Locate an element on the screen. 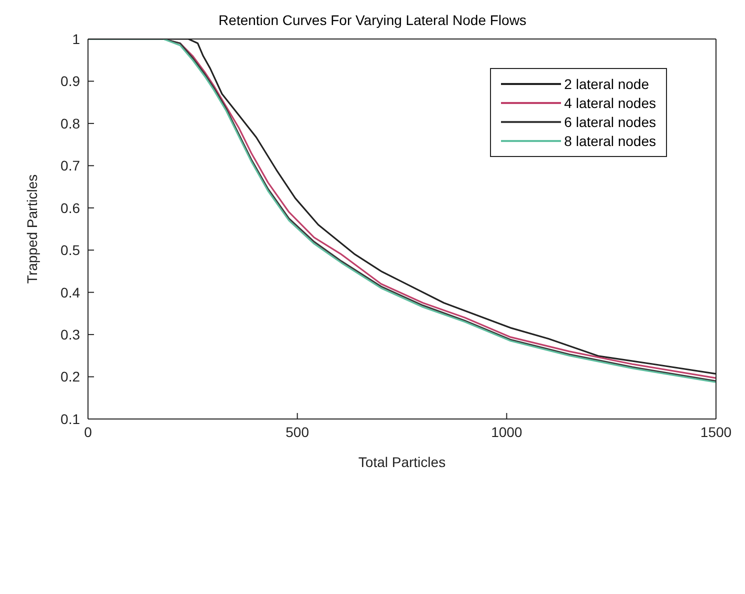 Image resolution: width=745 pixels, height=594 pixels. x-tick-label: 0 is located at coordinates (88, 432).